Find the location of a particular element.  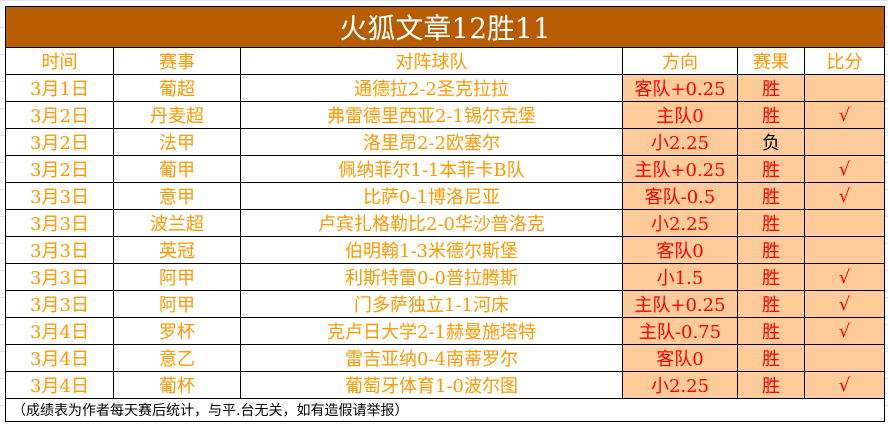

table-title: 火狐文章12胜11 is located at coordinates (445, 27).